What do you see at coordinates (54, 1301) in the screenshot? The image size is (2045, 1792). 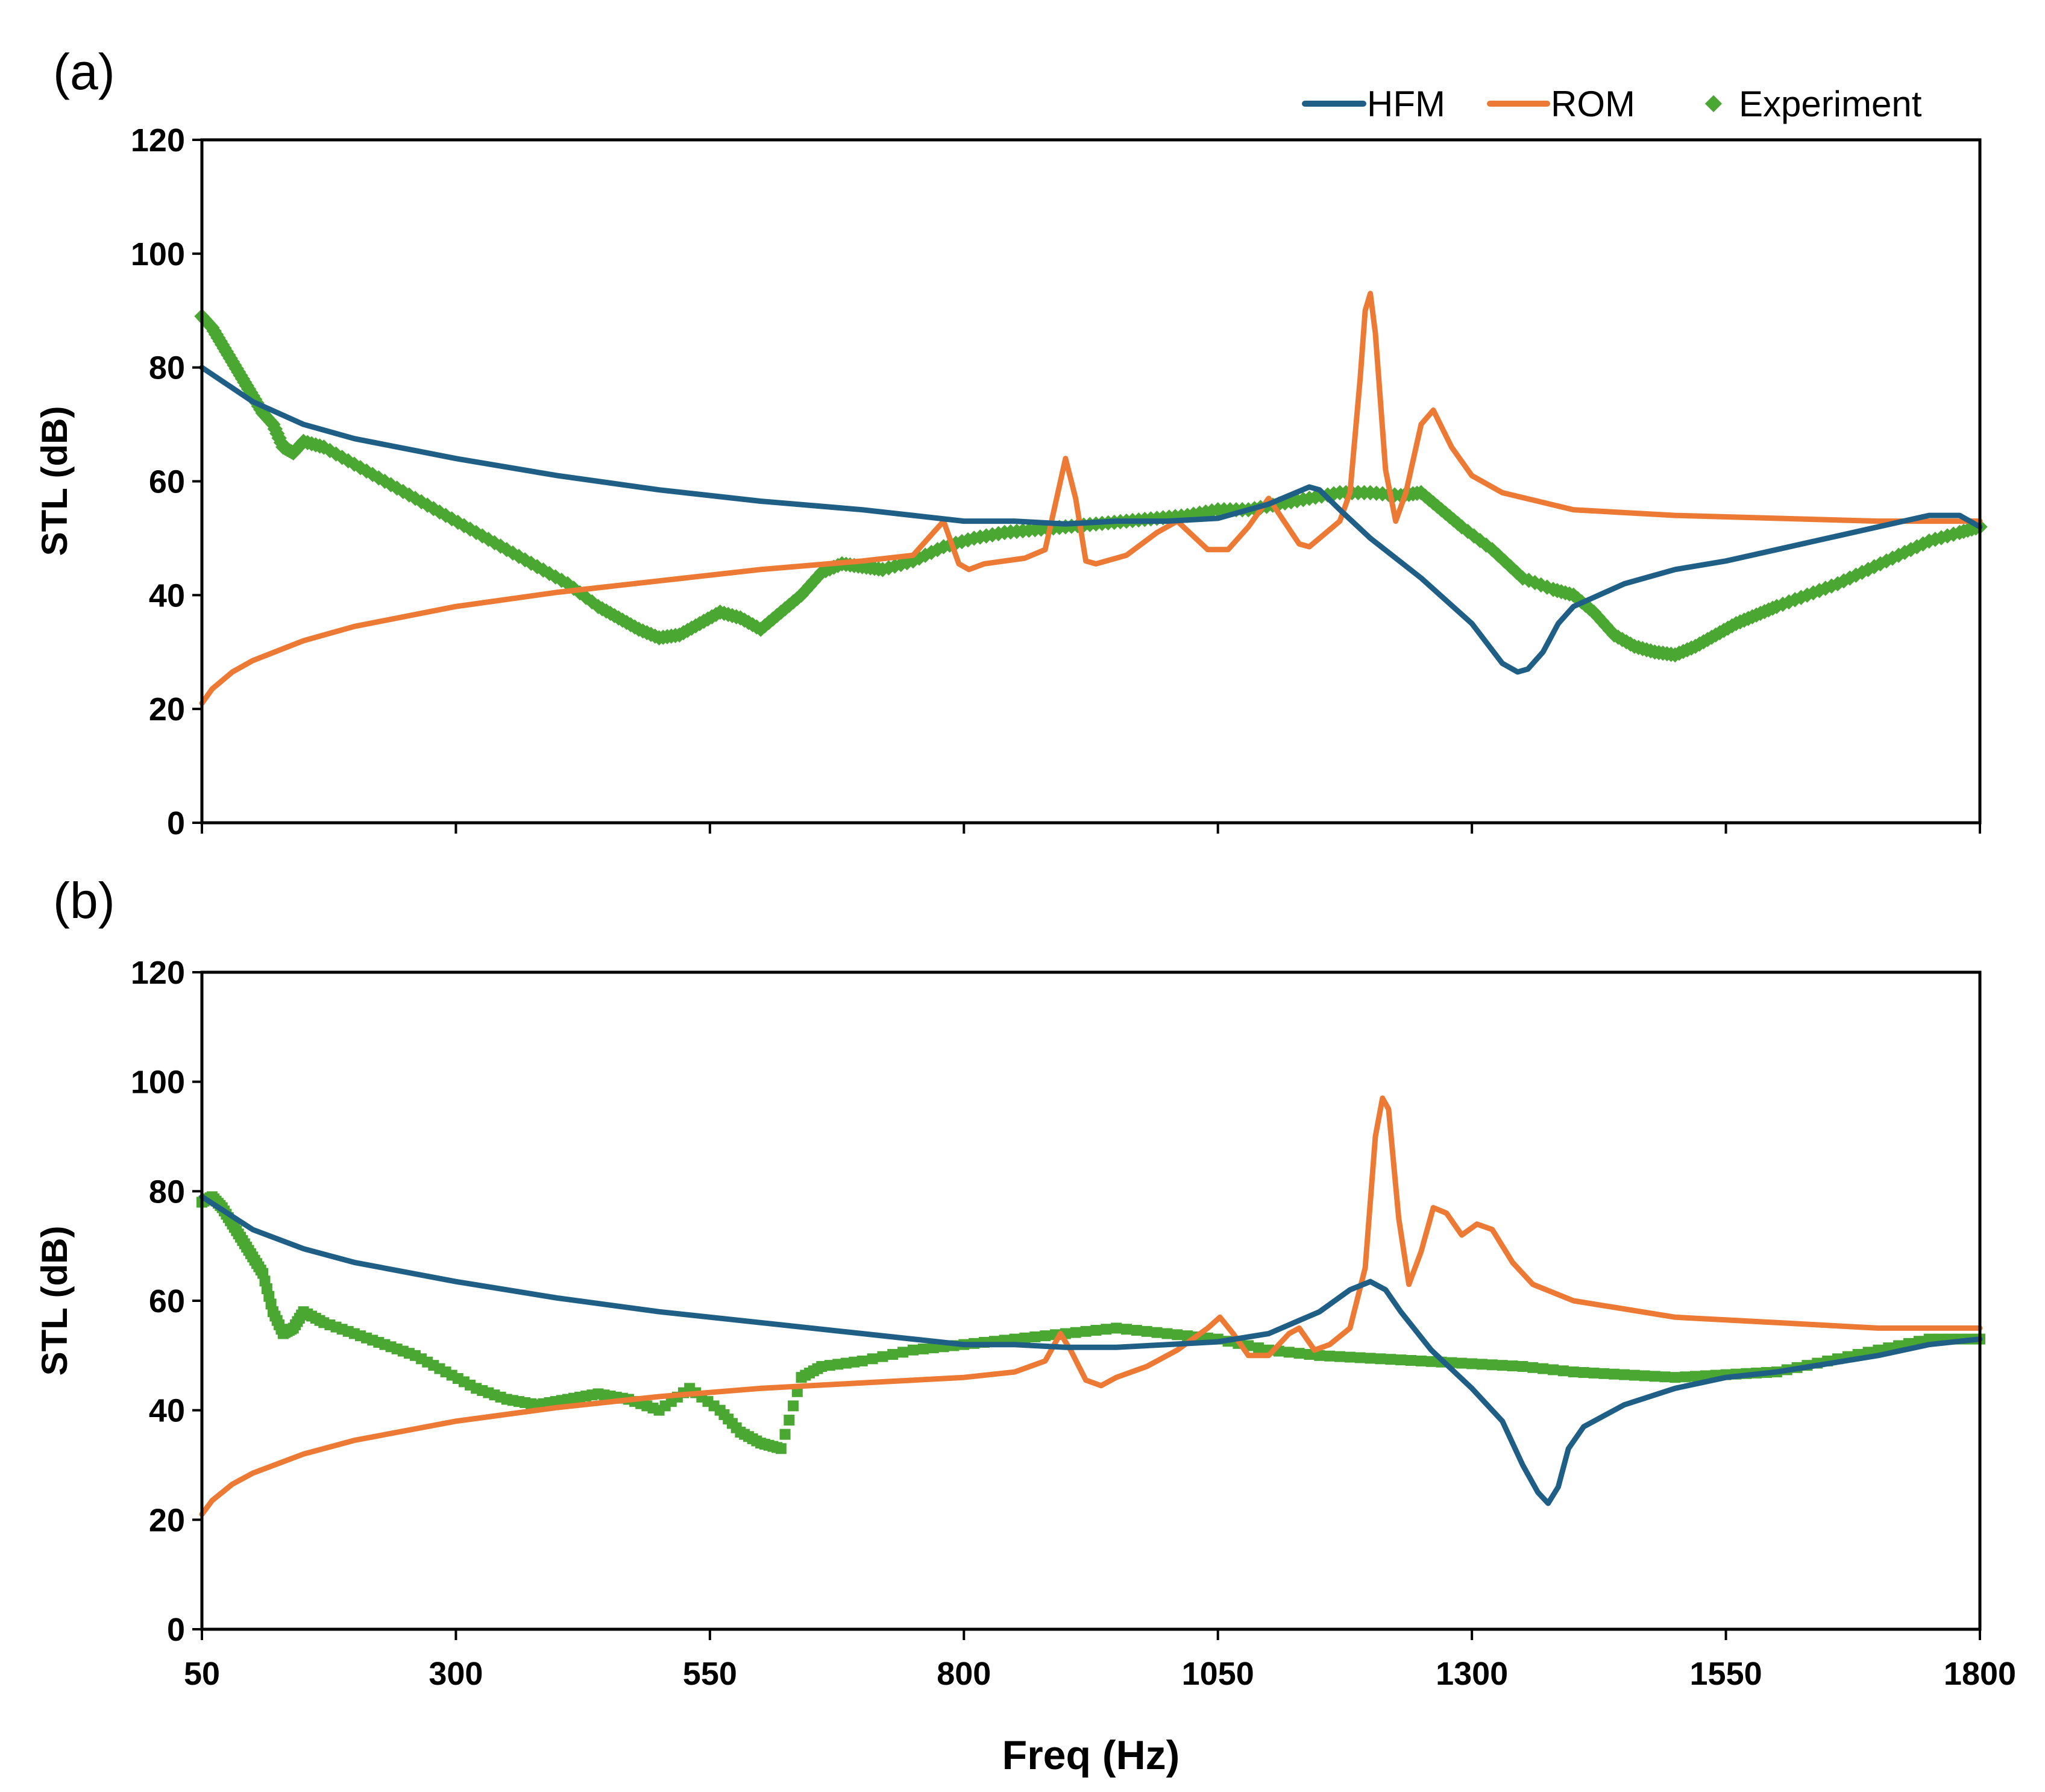 I see `y-axis-label-b: STL (dB)` at bounding box center [54, 1301].